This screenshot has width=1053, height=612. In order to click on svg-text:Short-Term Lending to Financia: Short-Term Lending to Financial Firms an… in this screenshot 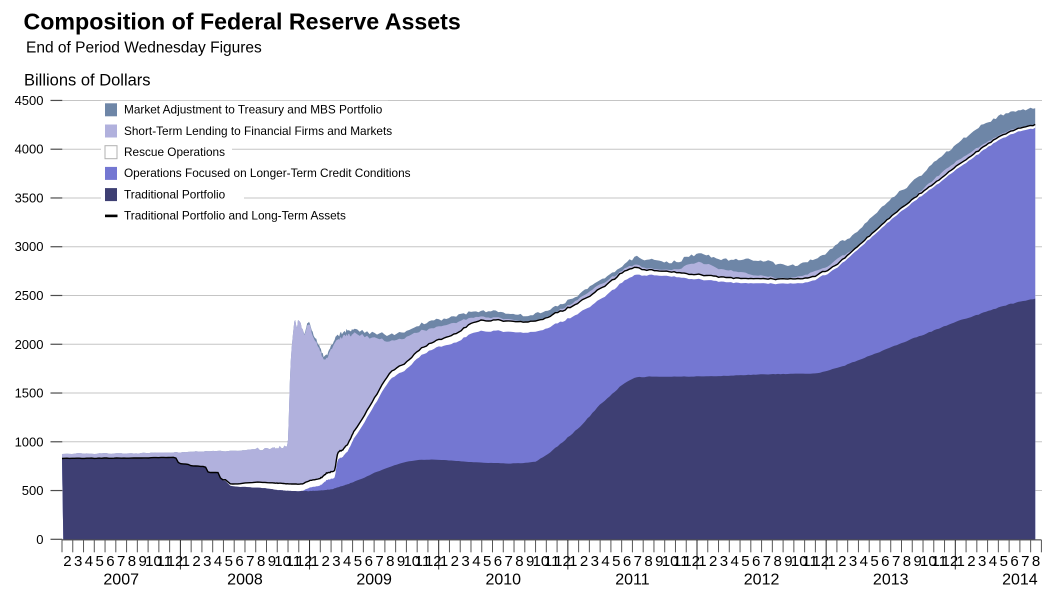, I will do `click(258, 131)`.